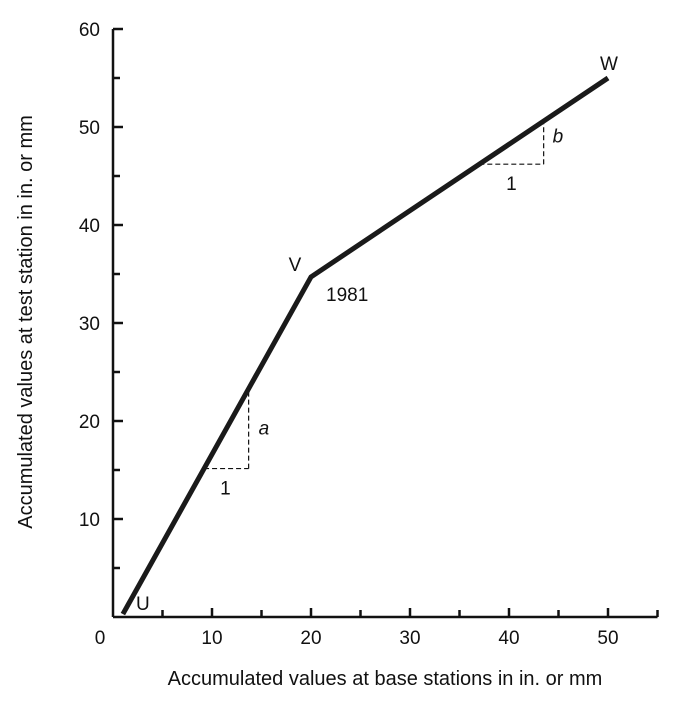  What do you see at coordinates (211, 638) in the screenshot?
I see `x-tick-label: 10` at bounding box center [211, 638].